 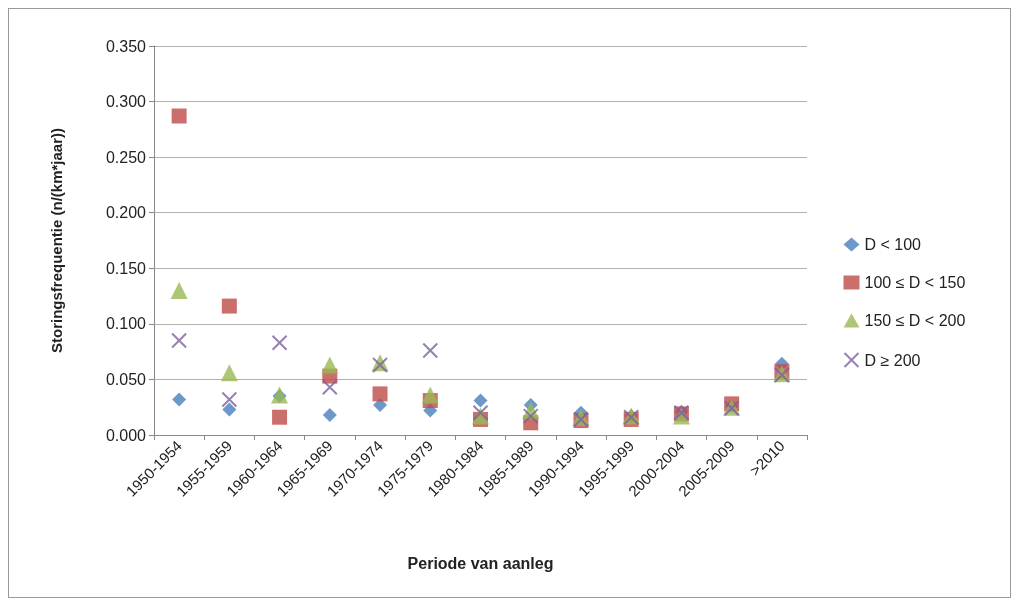 I want to click on legend-label: 100 ≤ D < 150, so click(x=915, y=282).